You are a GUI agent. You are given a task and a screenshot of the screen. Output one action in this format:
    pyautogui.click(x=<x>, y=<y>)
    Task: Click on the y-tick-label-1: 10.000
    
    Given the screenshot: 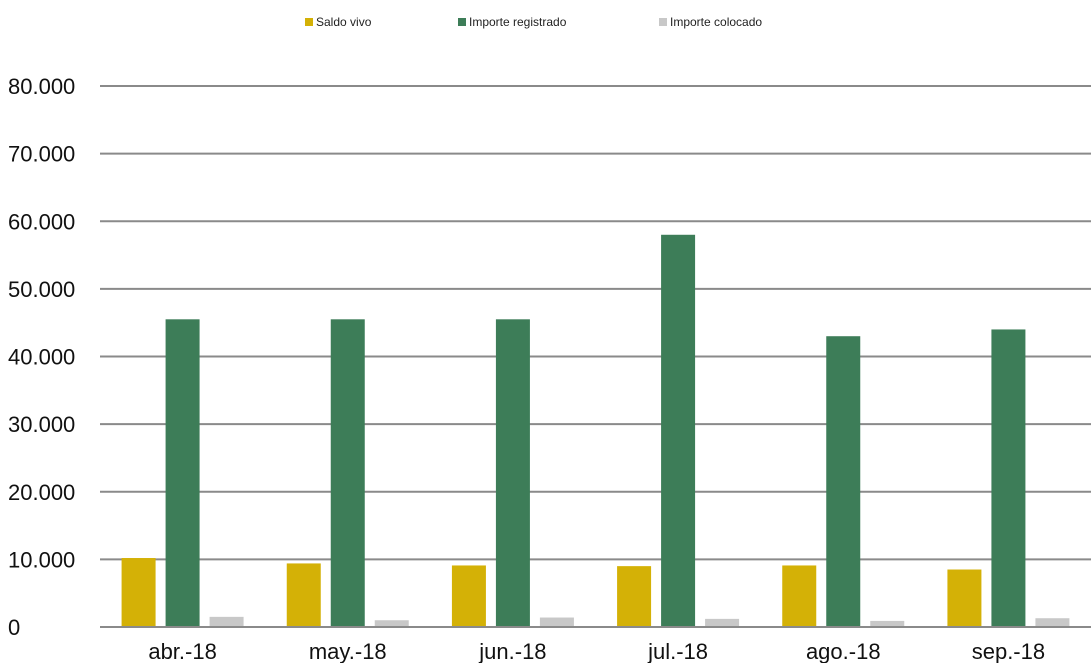 What is the action you would take?
    pyautogui.click(x=41, y=559)
    